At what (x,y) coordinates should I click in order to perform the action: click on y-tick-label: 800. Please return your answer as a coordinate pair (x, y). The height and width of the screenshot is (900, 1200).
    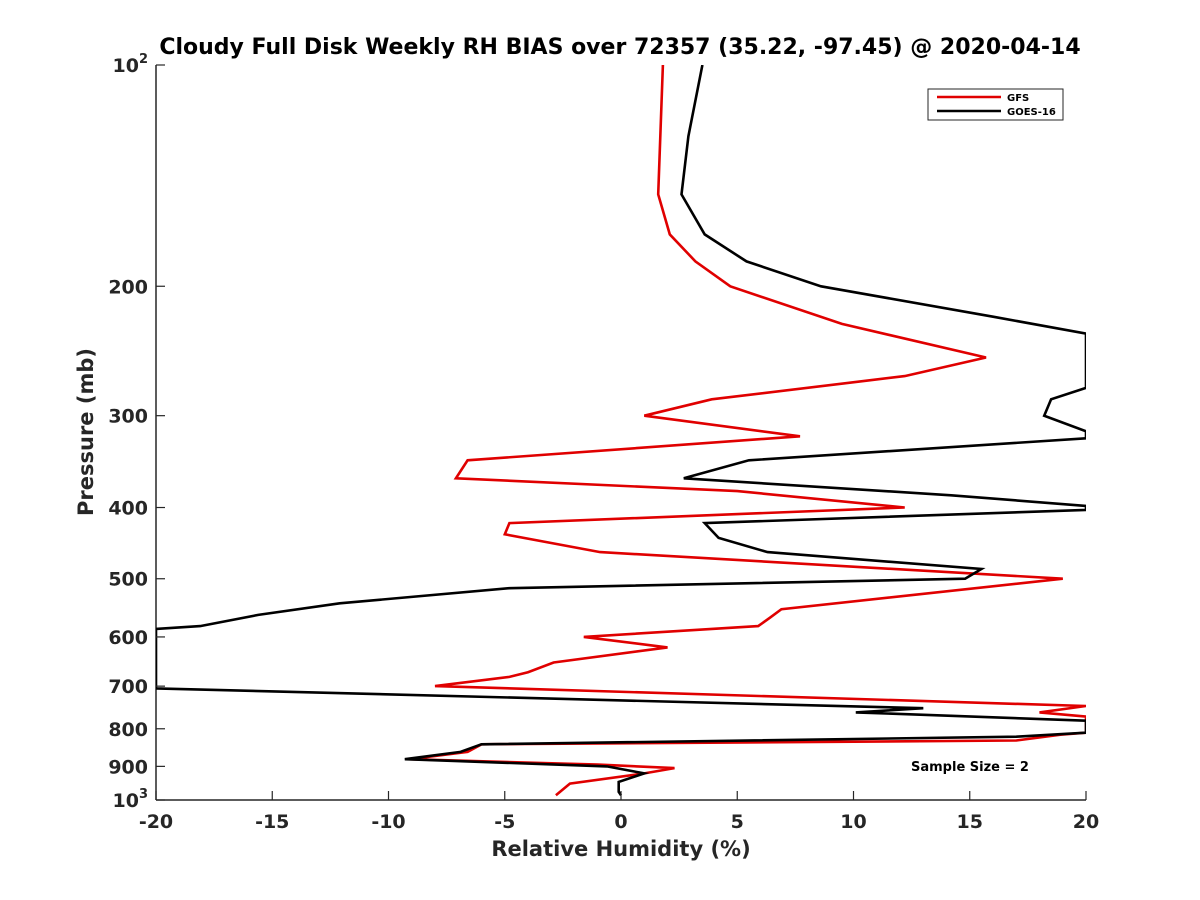
    Looking at the image, I should click on (128, 730).